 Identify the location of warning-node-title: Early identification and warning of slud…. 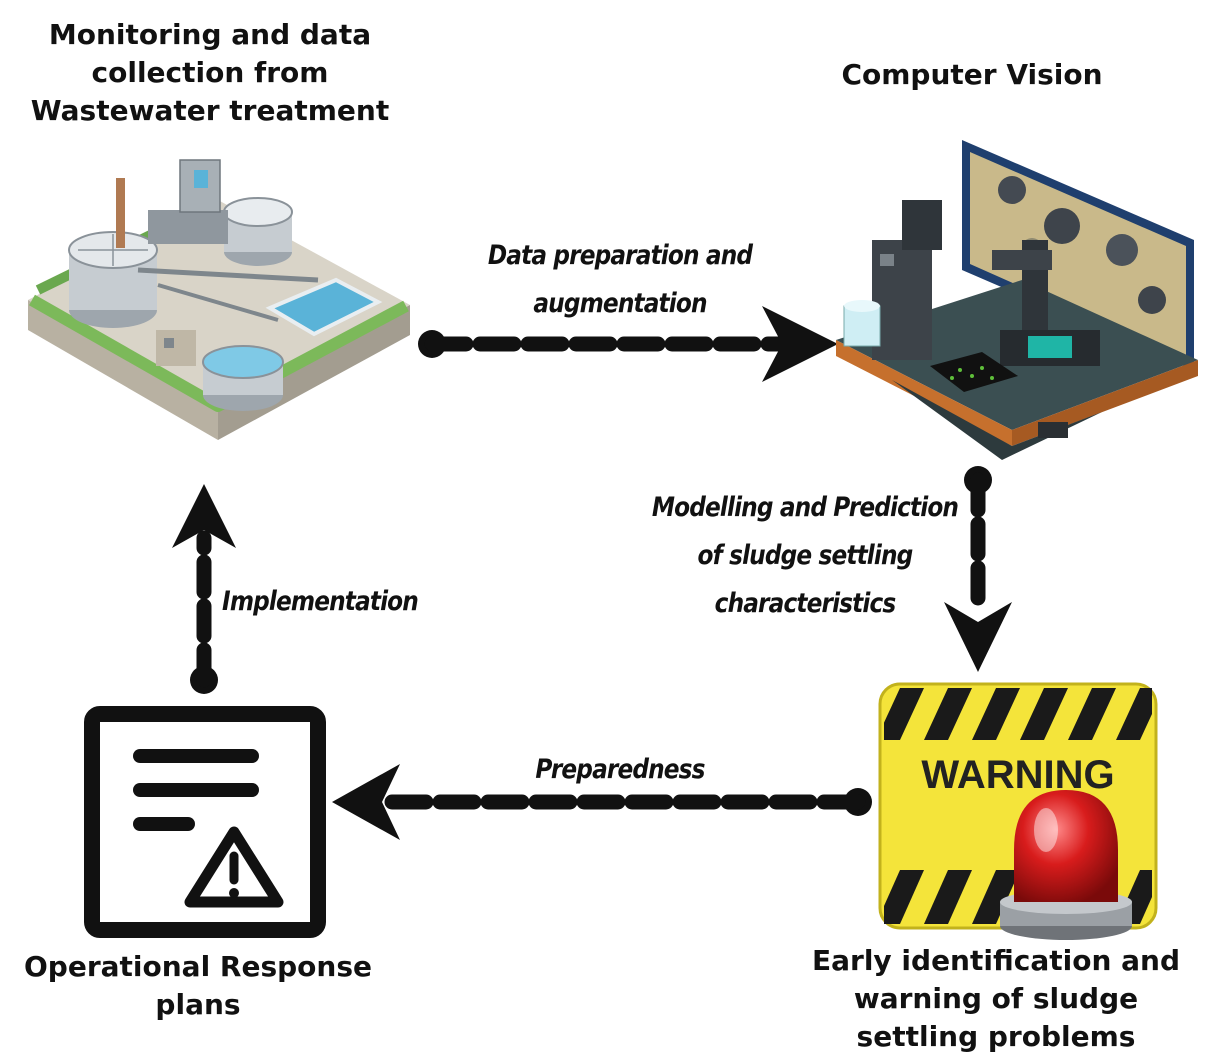
(996, 998).